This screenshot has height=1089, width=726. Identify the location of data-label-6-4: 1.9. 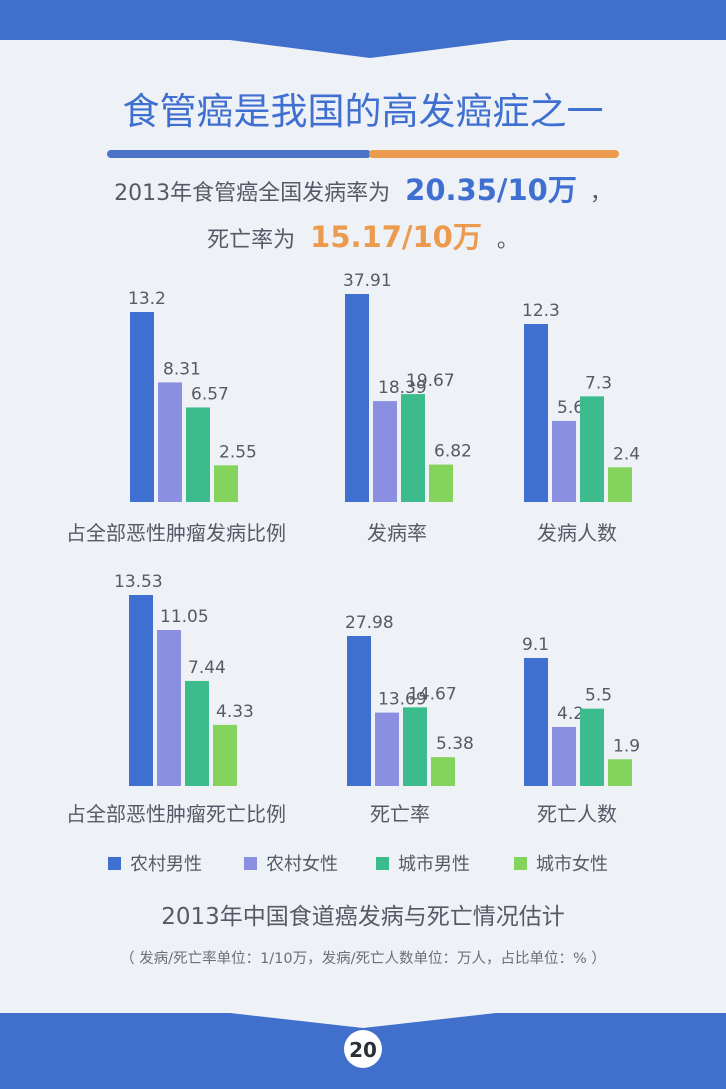
(626, 746).